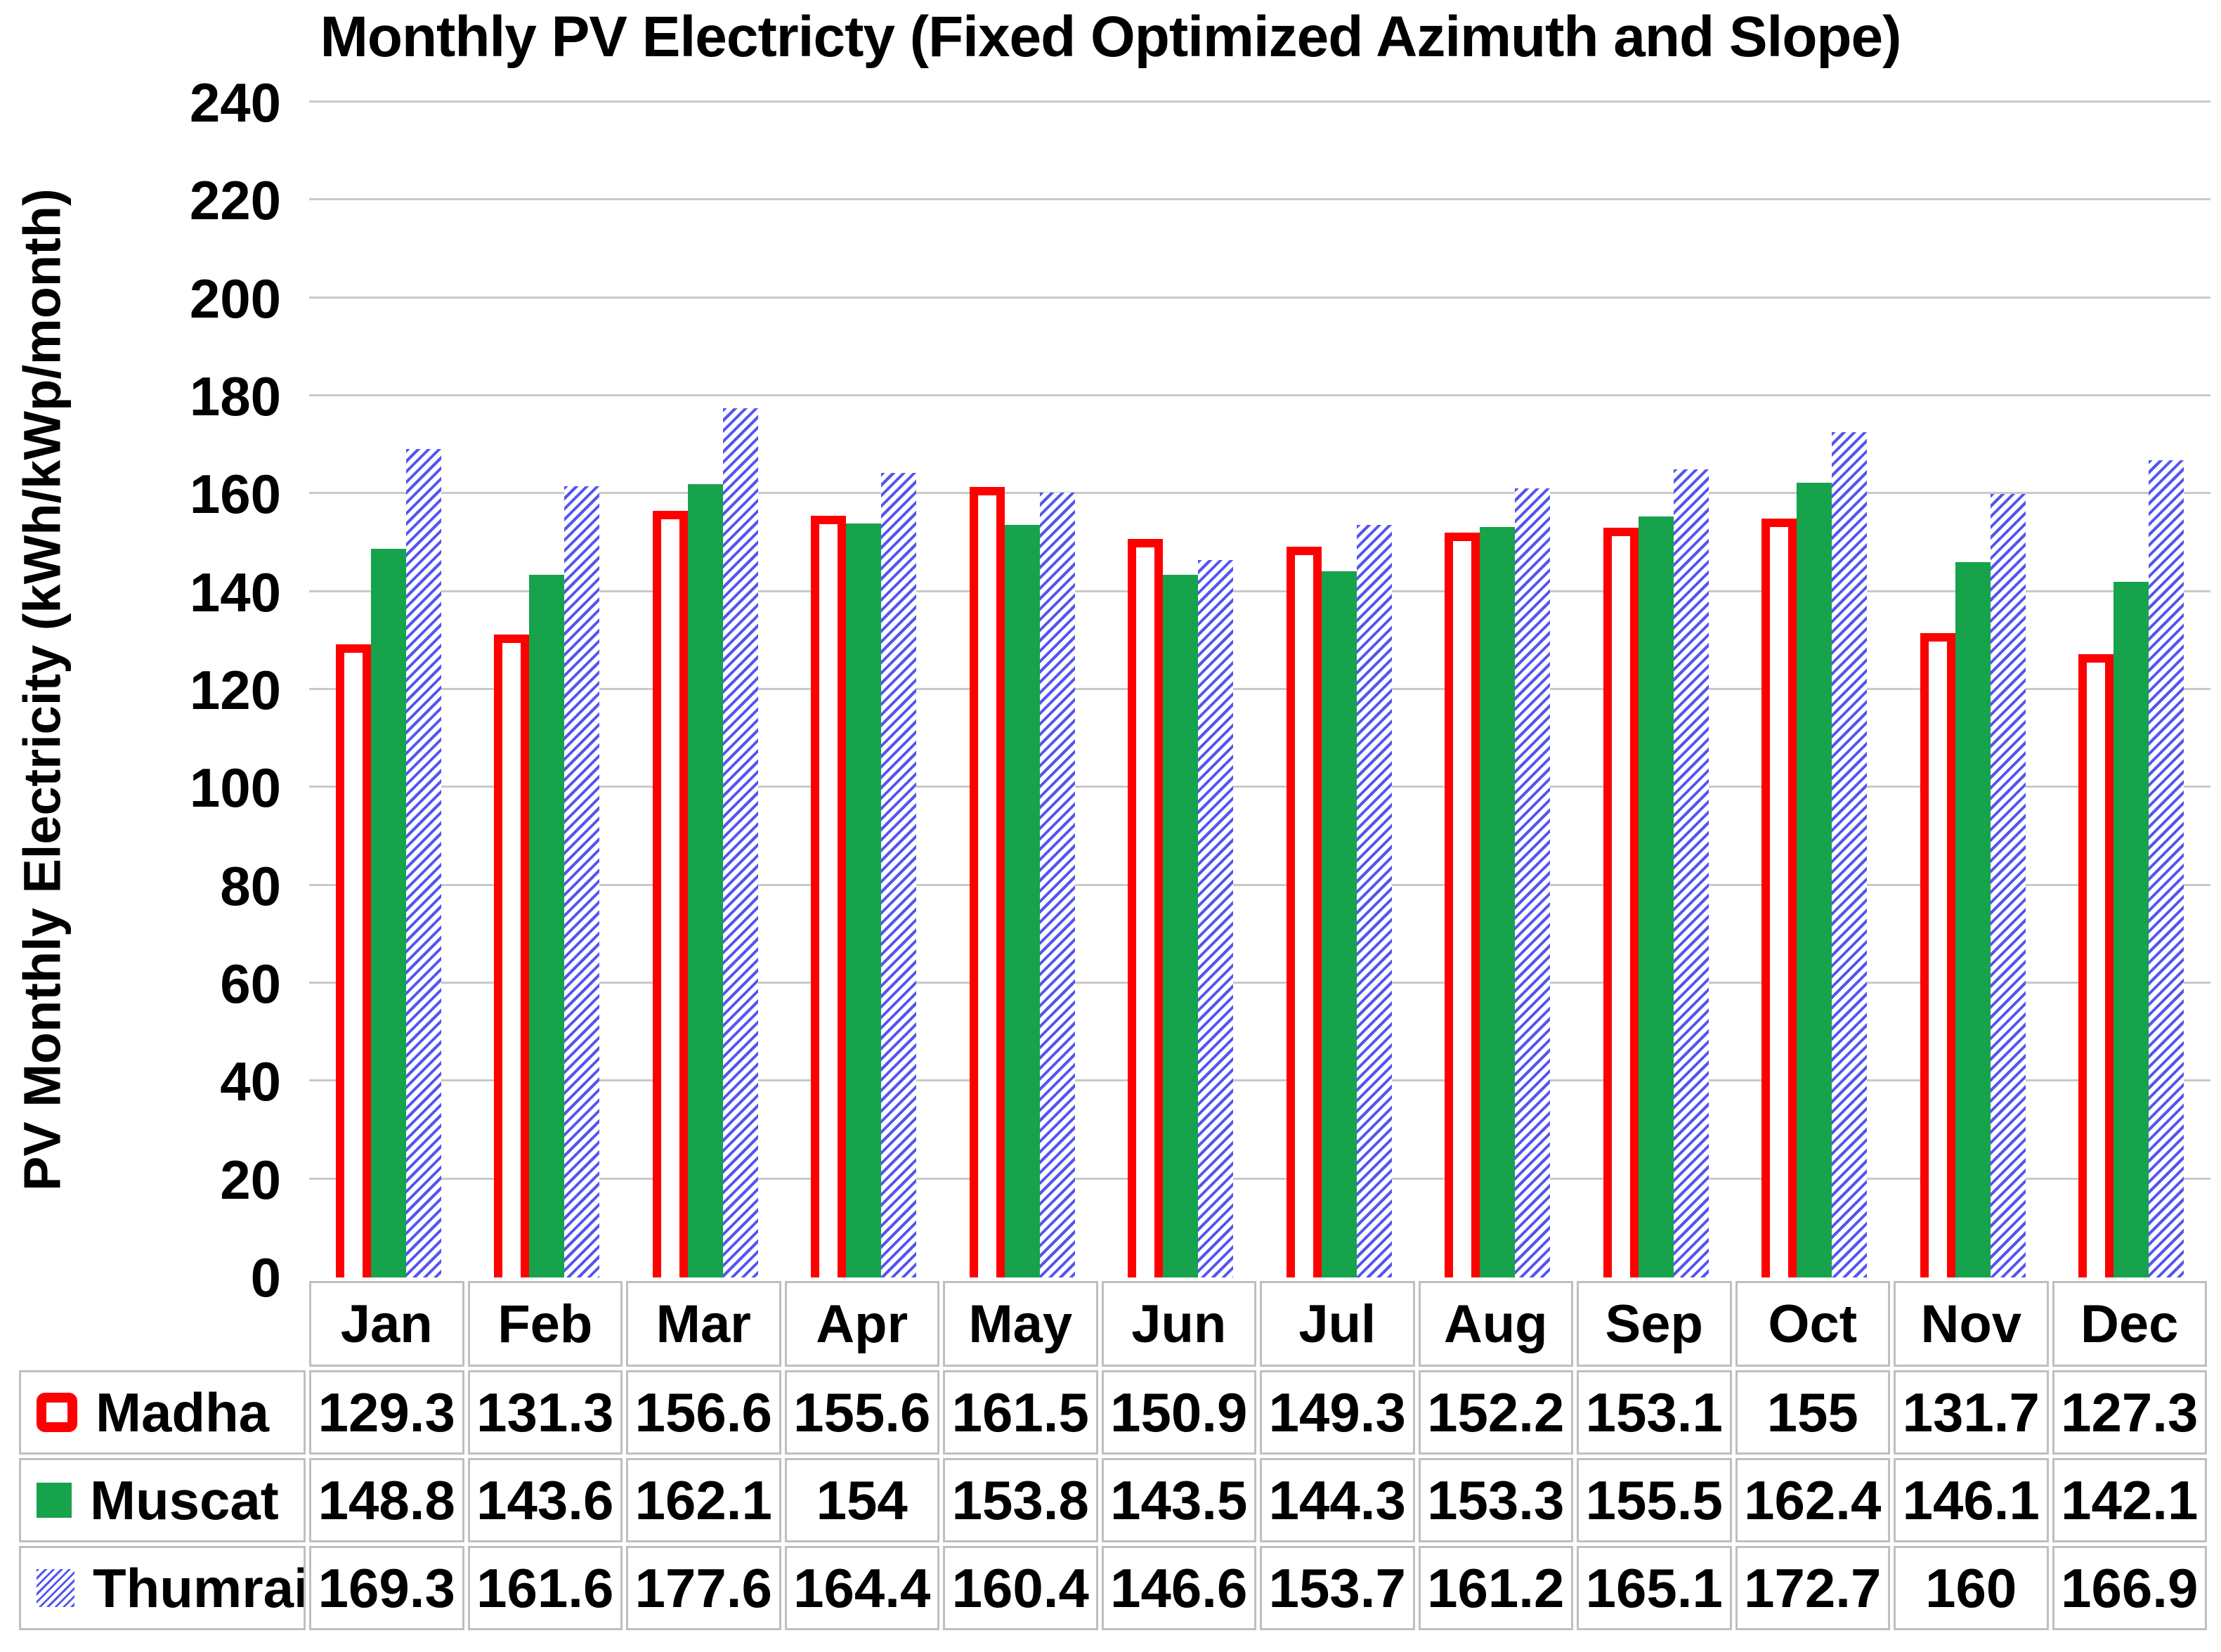 The width and height of the screenshot is (2221, 1652). Describe the element at coordinates (1495, 1324) in the screenshot. I see `month-header-Aug: Aug` at that location.